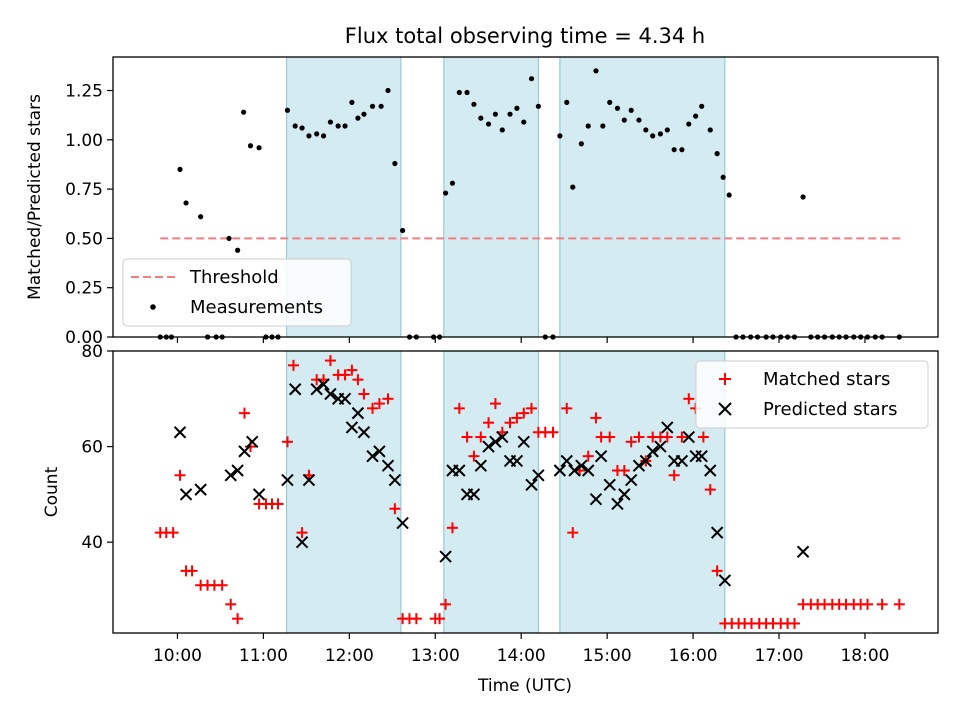 This screenshot has height=720, width=960. What do you see at coordinates (89, 215) in the screenshot?
I see `top-y-ticks: 0.00 0.25 0.50 0.75 1.00 1.25` at bounding box center [89, 215].